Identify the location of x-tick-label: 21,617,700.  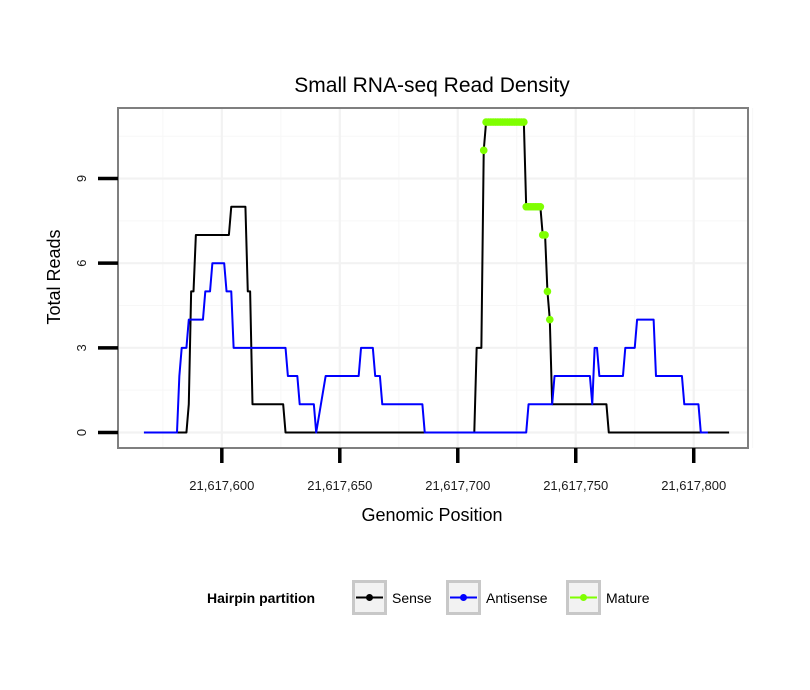
(457, 485).